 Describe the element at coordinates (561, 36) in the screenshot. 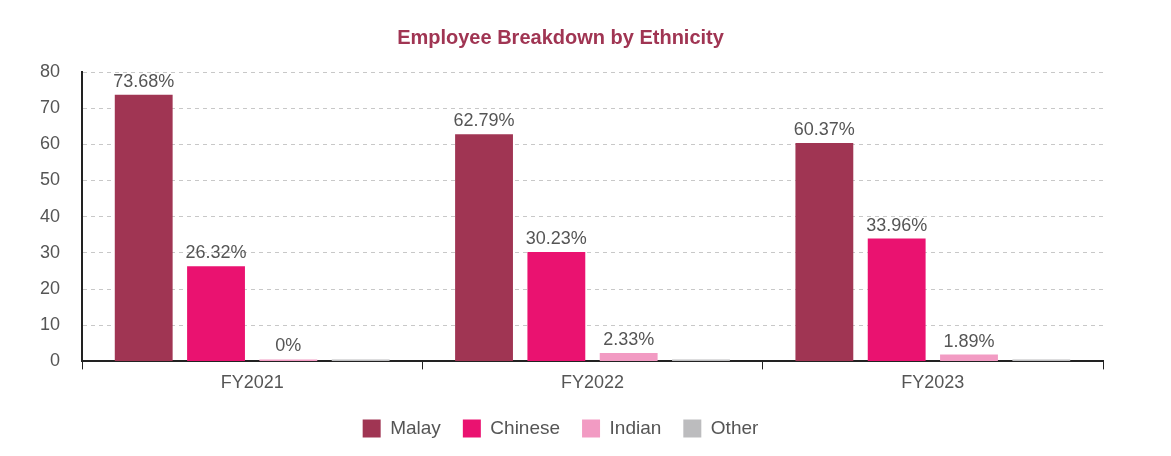

I see `chart-title: Employee Breakdown by Ethnicity` at that location.